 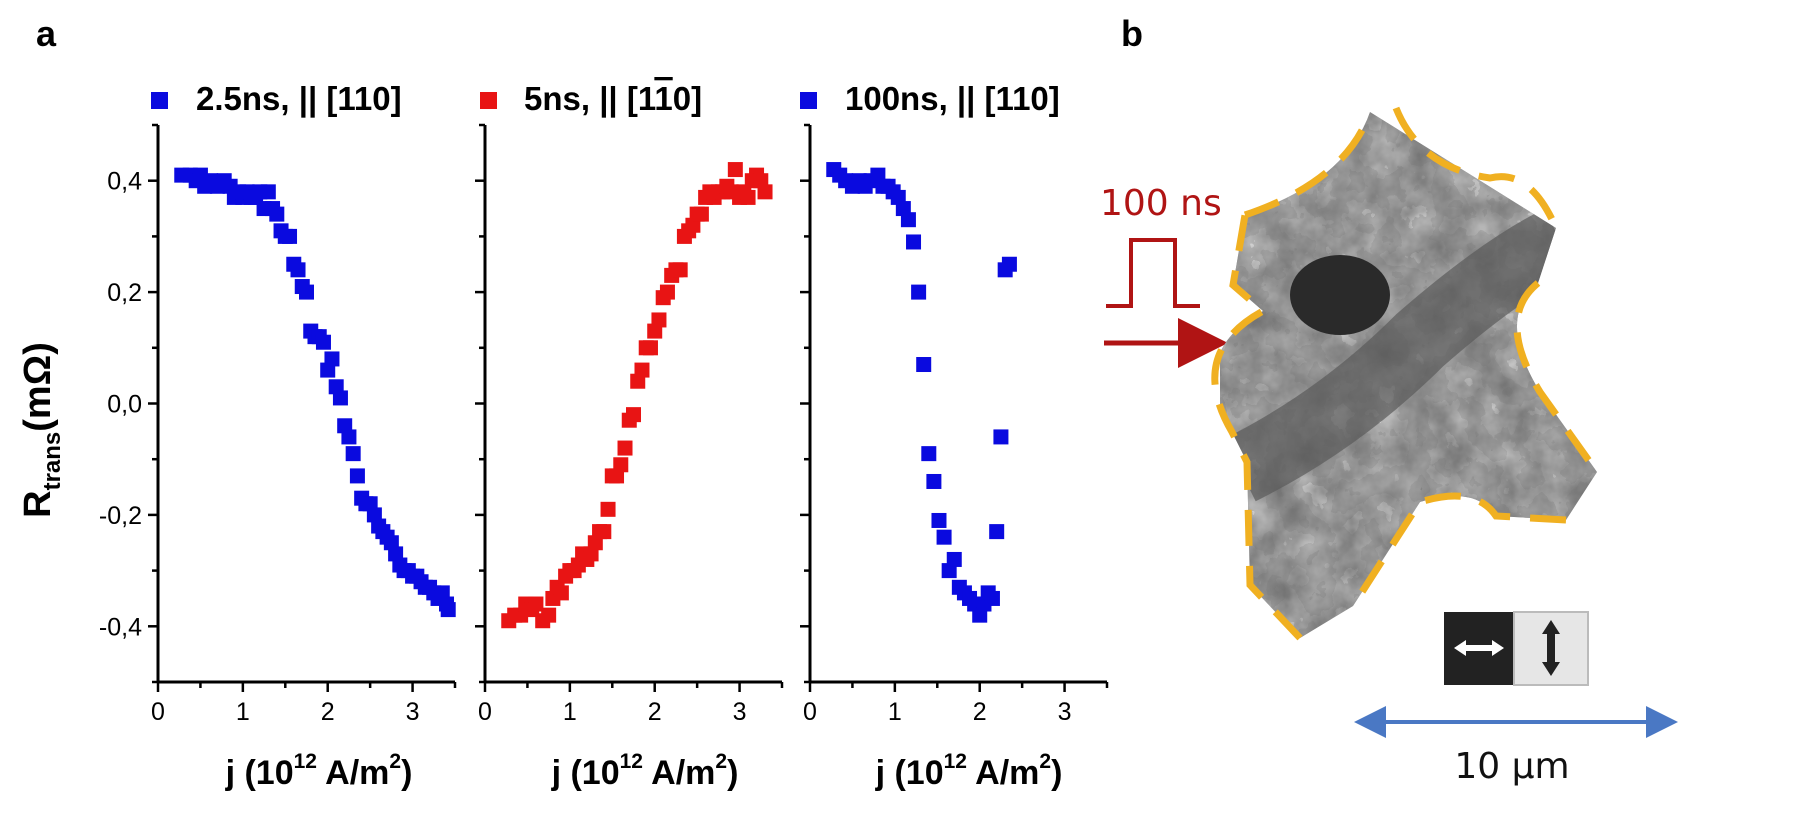 What do you see at coordinates (1153, 273) in the screenshot?
I see `pulse-shape-icon` at bounding box center [1153, 273].